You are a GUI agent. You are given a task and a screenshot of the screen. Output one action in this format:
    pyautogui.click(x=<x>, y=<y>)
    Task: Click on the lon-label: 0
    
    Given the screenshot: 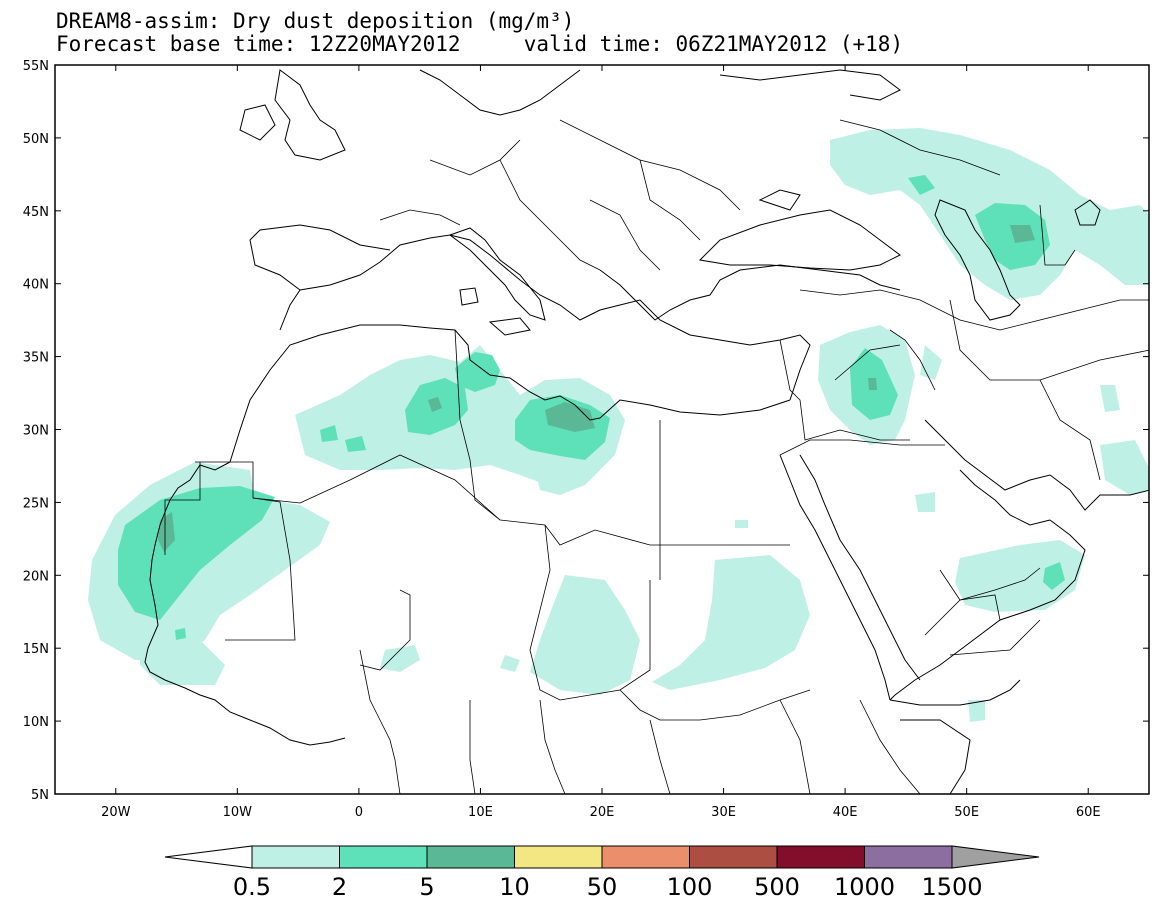 What is the action you would take?
    pyautogui.click(x=359, y=812)
    